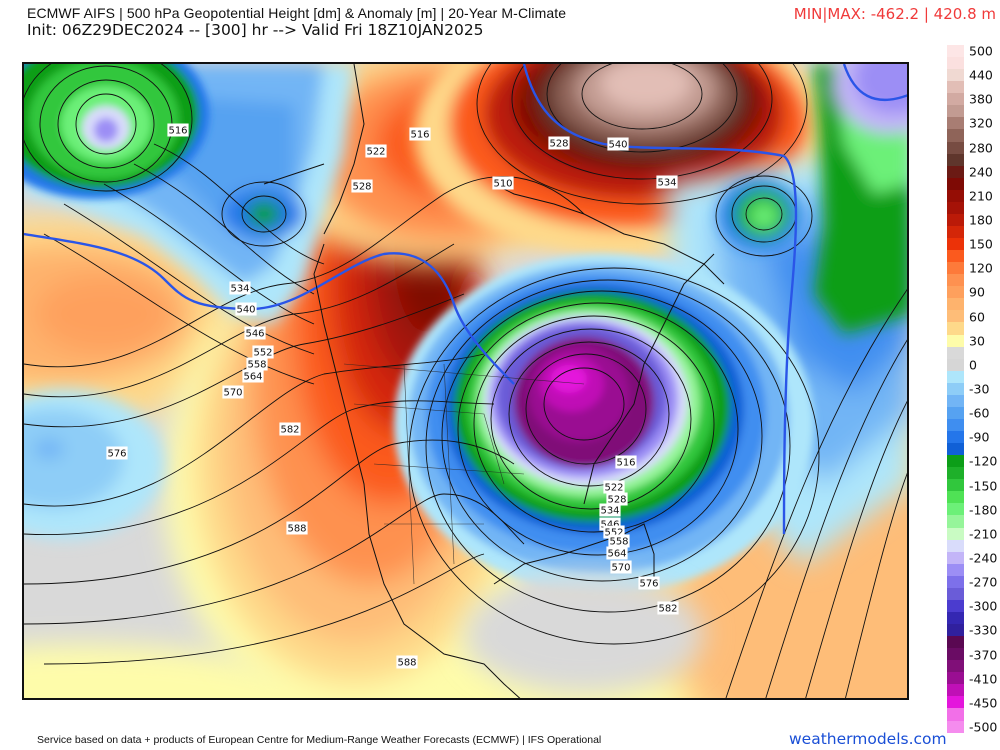 Image resolution: width=1000 pixels, height=750 pixels. Describe the element at coordinates (983, 630) in the screenshot. I see `colorbar-label: -330` at that location.